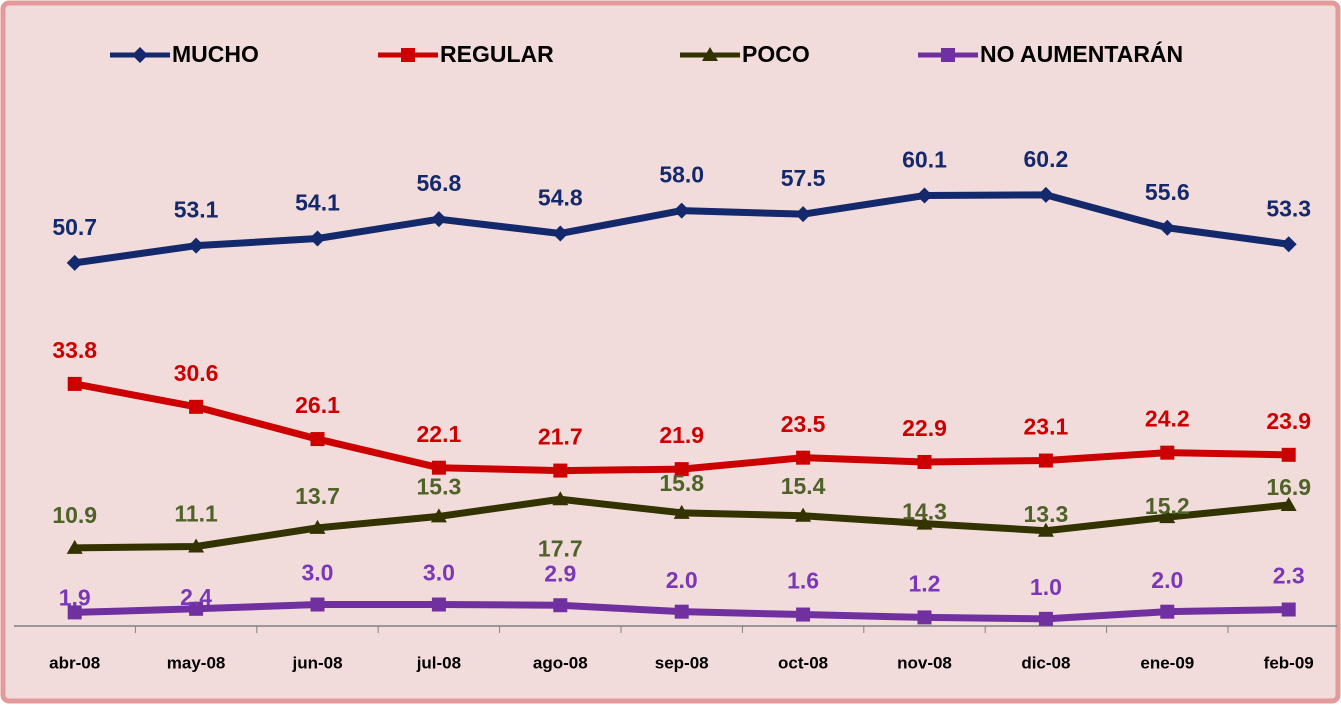  What do you see at coordinates (803, 662) in the screenshot?
I see `x-tick-label: oct-08` at bounding box center [803, 662].